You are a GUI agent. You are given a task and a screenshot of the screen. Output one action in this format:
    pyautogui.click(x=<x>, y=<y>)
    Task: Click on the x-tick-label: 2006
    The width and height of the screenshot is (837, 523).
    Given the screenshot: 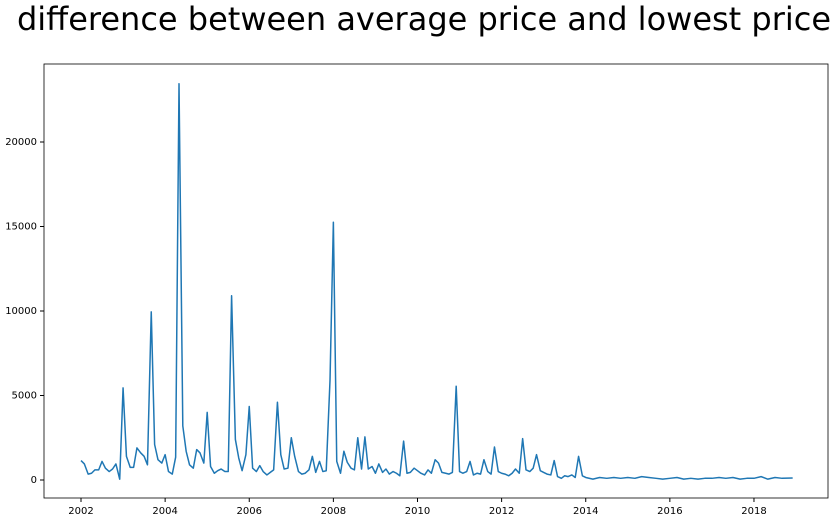 What is the action you would take?
    pyautogui.click(x=249, y=511)
    